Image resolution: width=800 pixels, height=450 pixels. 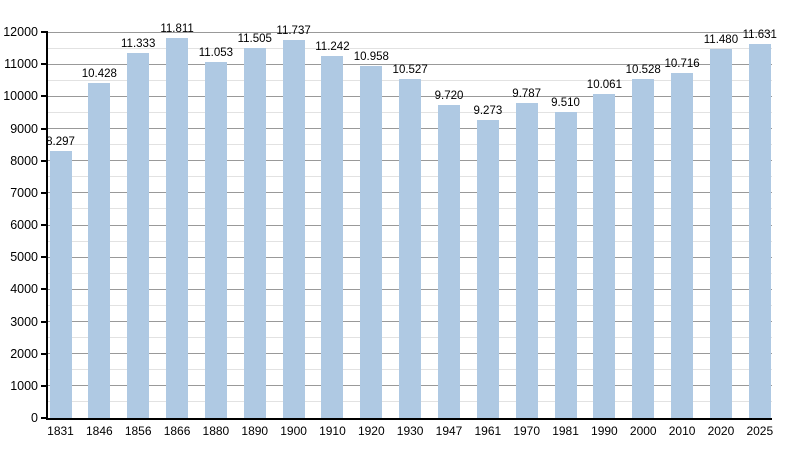 I want to click on bar-value-label: 11.631, so click(x=759, y=34).